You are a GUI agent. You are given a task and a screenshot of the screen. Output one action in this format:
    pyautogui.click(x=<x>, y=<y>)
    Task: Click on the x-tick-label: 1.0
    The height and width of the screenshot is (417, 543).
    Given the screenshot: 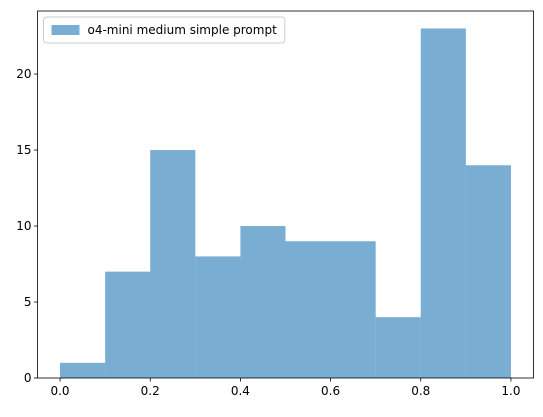 What is the action you would take?
    pyautogui.click(x=510, y=391)
    